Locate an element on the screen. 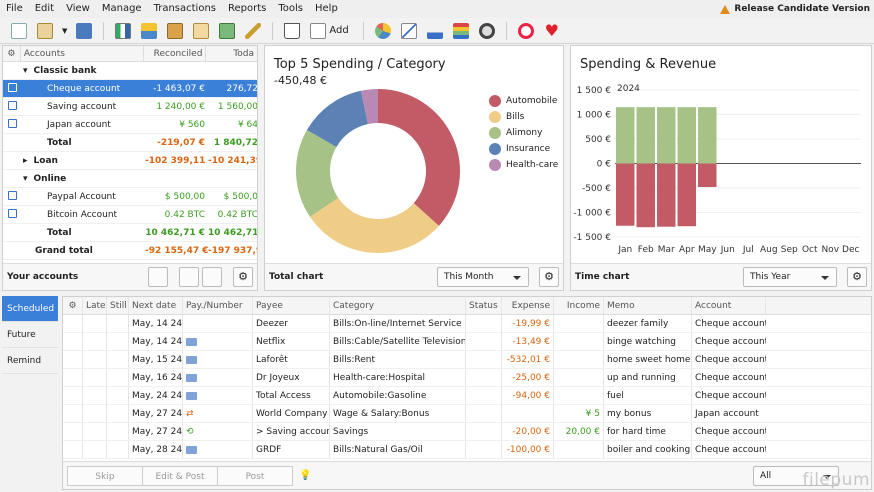 Image resolution: width=874 pixels, height=492 pixels. account-group-row: ▾ Classic bank is located at coordinates (130, 71).